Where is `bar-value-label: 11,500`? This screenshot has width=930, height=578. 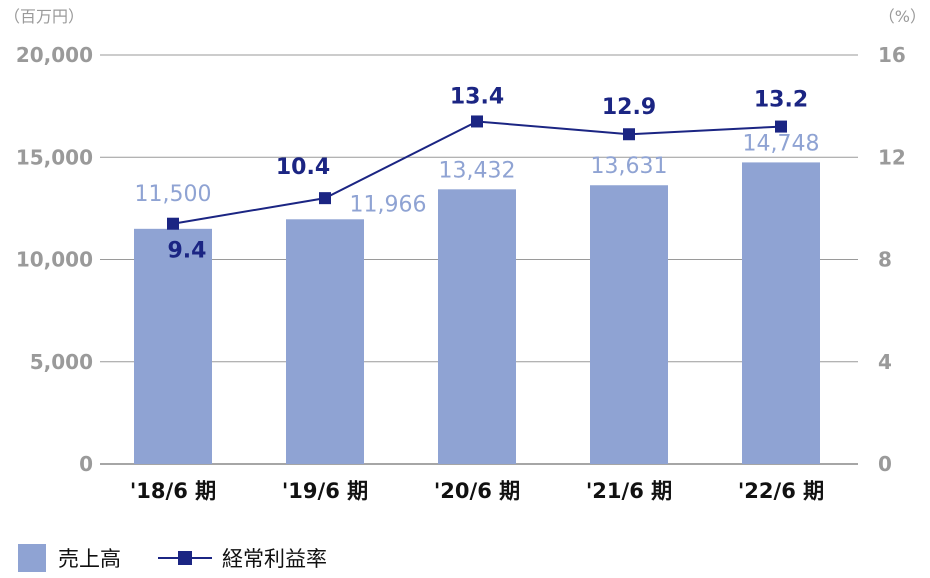
bar-value-label: 11,500 is located at coordinates (173, 194).